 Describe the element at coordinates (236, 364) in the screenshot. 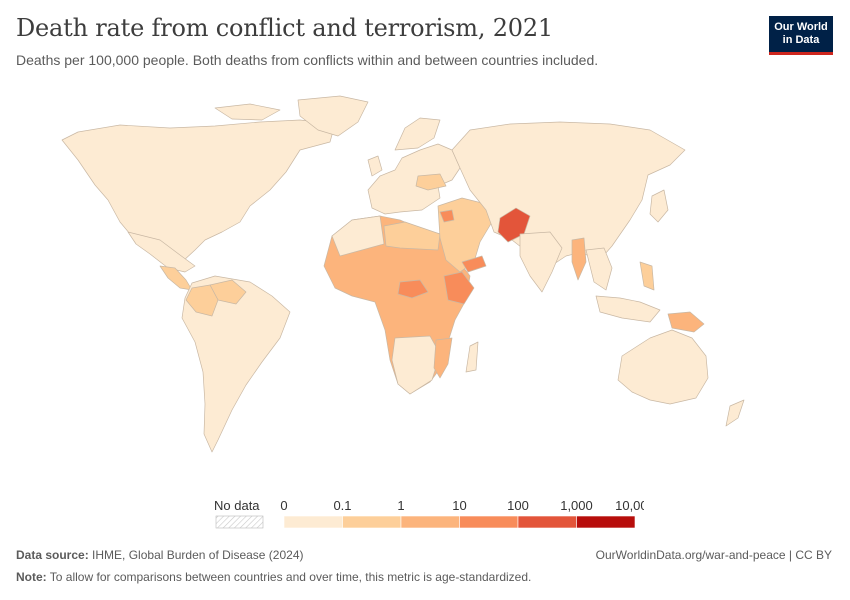

I see `region-south-america` at that location.